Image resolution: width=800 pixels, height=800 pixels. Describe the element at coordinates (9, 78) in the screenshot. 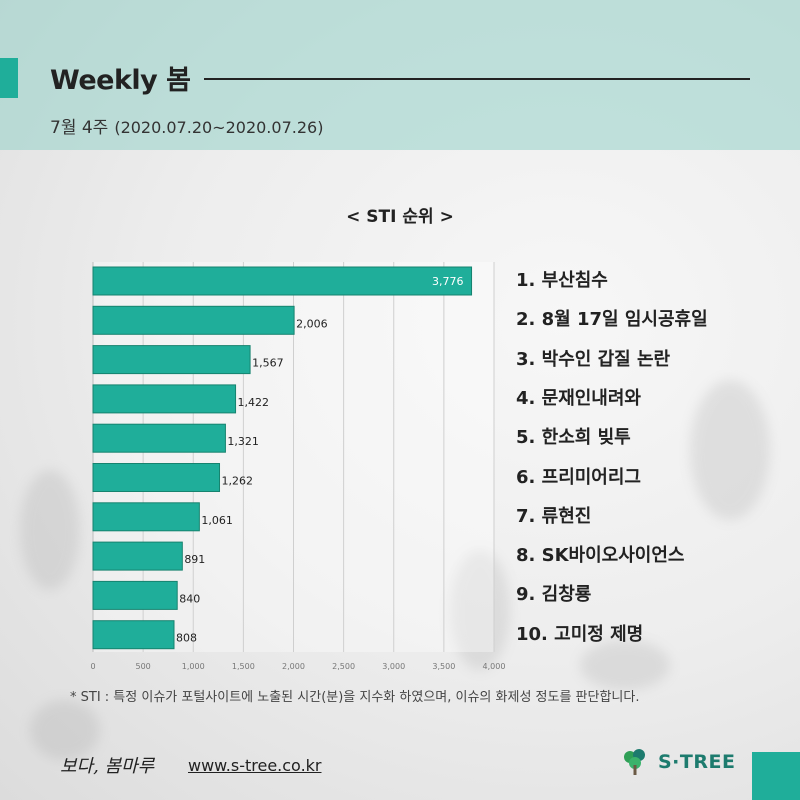

I see `header-accent` at that location.